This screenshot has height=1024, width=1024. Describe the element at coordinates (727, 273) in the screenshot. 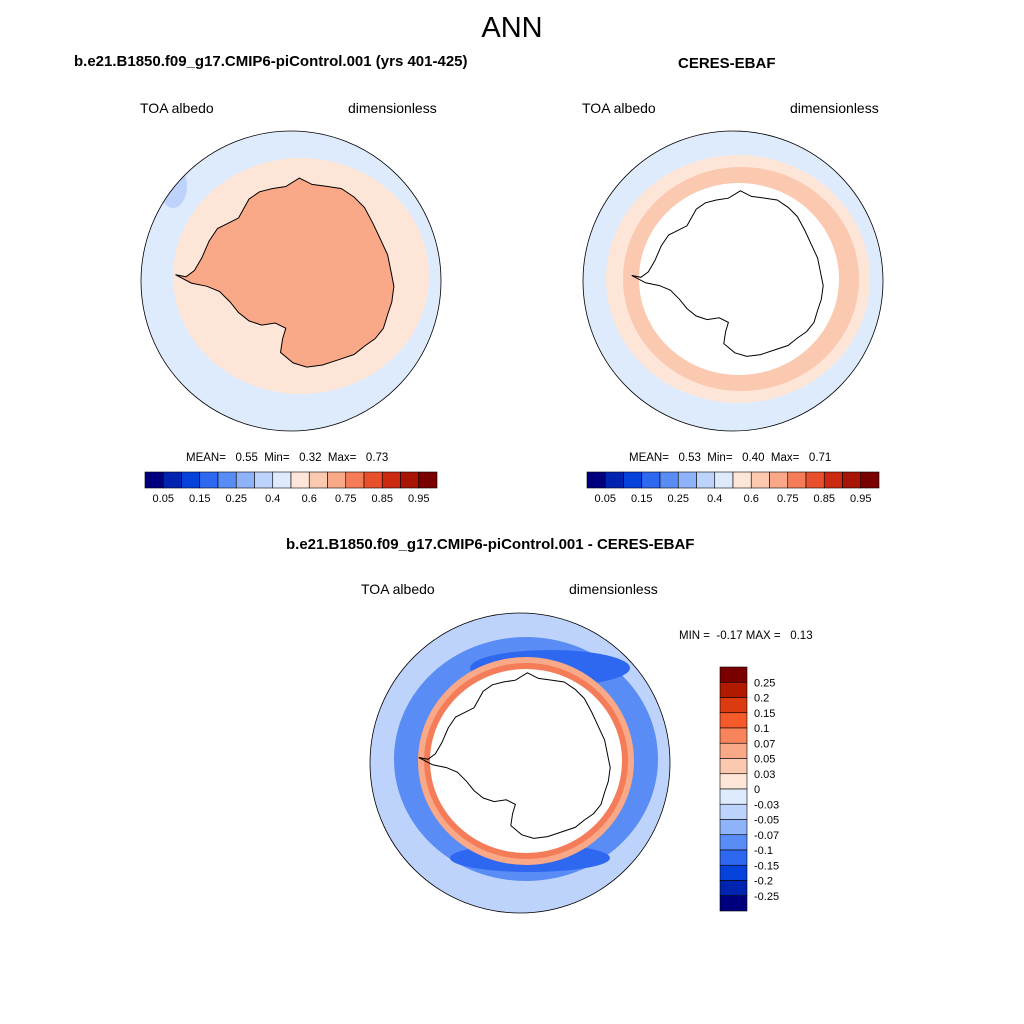

I see `panel2-coastline` at that location.